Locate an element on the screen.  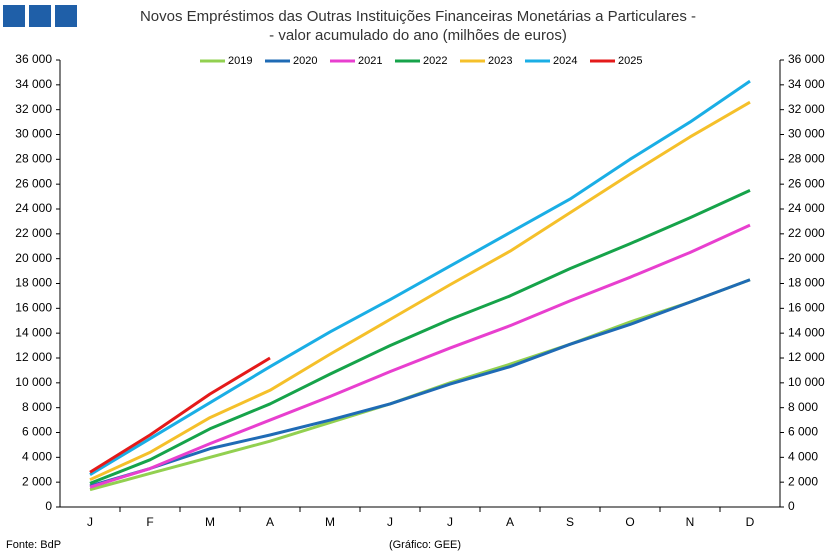
y-tick-label: 0 is located at coordinates (48, 506).